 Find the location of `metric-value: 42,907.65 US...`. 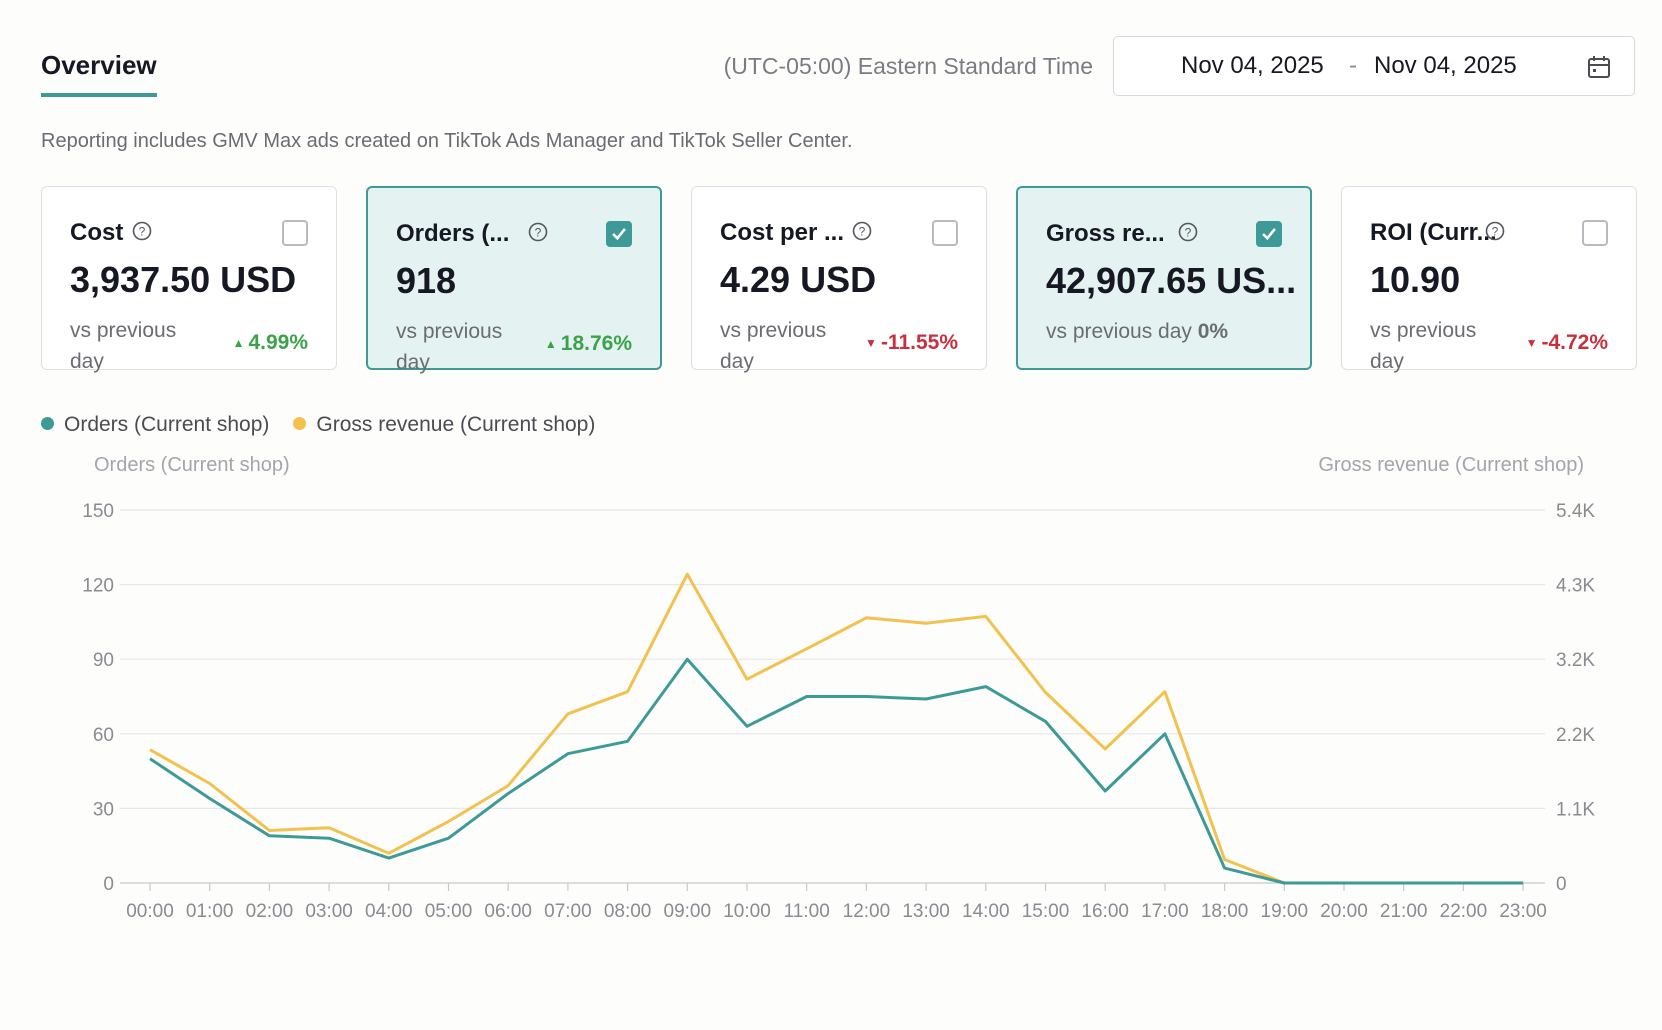

metric-value: 42,907.65 US... is located at coordinates (1171, 280).